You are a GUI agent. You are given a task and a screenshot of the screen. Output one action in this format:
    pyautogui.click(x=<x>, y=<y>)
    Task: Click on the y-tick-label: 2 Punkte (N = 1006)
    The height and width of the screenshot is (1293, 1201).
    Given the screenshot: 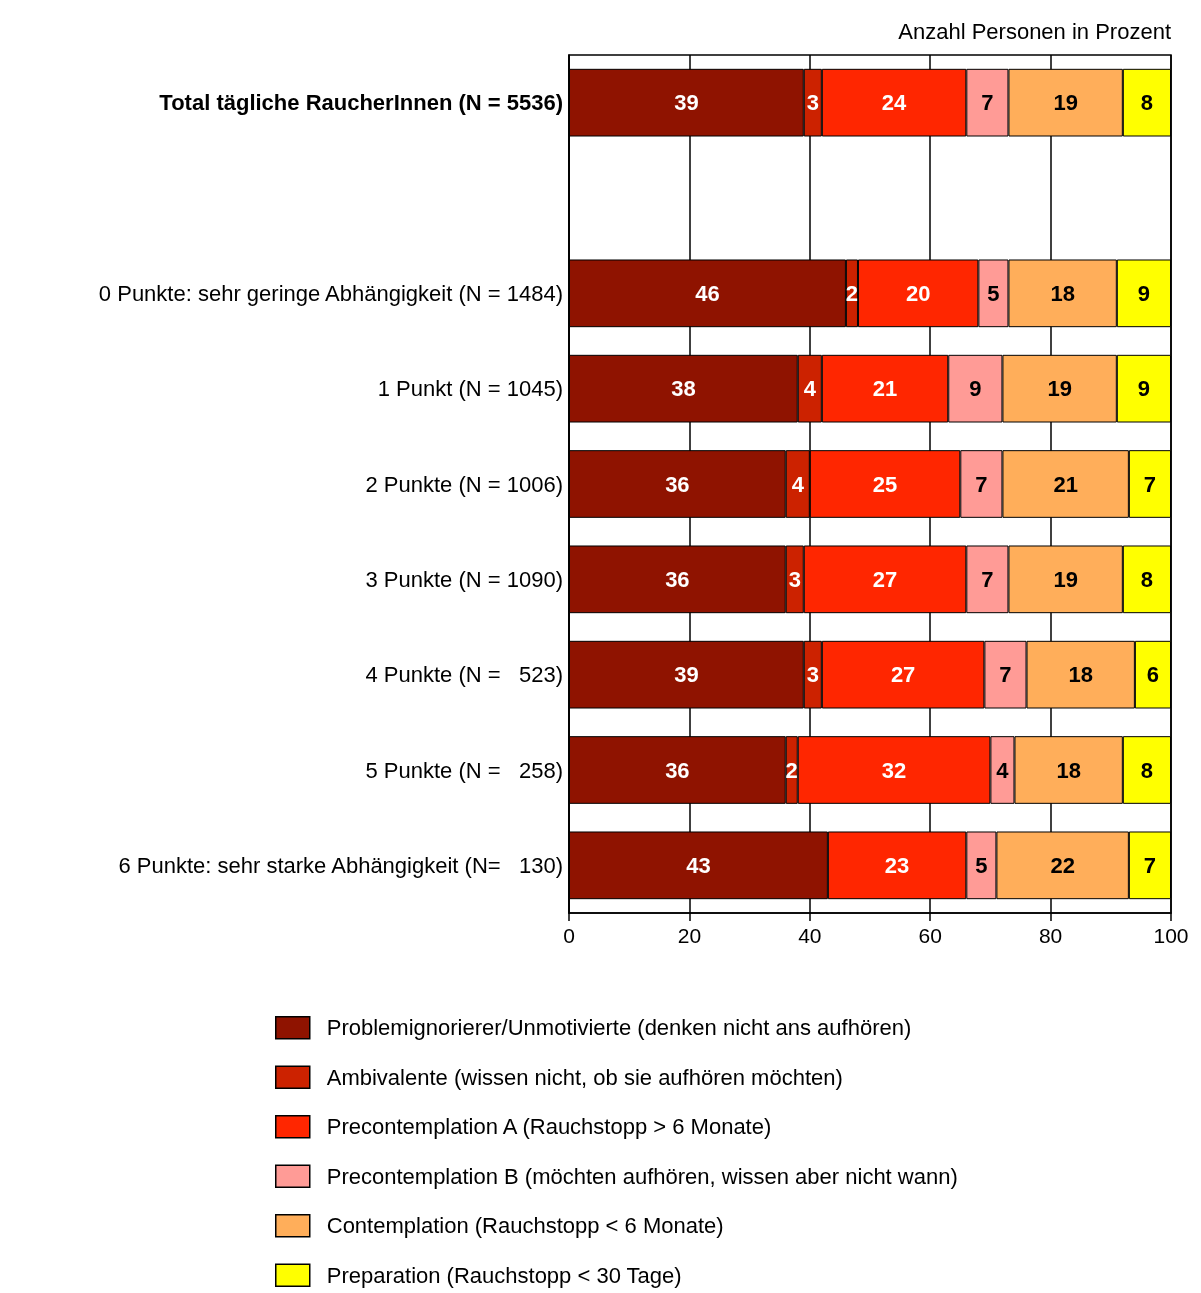 What is the action you would take?
    pyautogui.click(x=464, y=484)
    